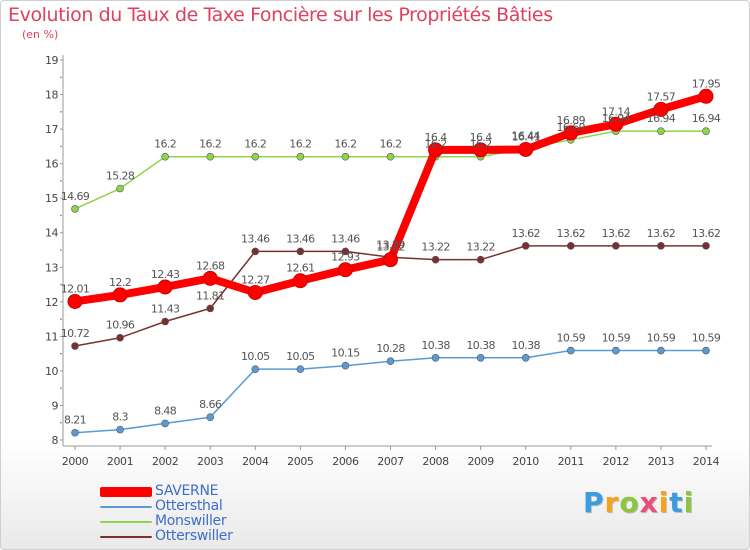 The width and height of the screenshot is (750, 550). What do you see at coordinates (612, 502) in the screenshot?
I see `logo-letter: r` at bounding box center [612, 502].